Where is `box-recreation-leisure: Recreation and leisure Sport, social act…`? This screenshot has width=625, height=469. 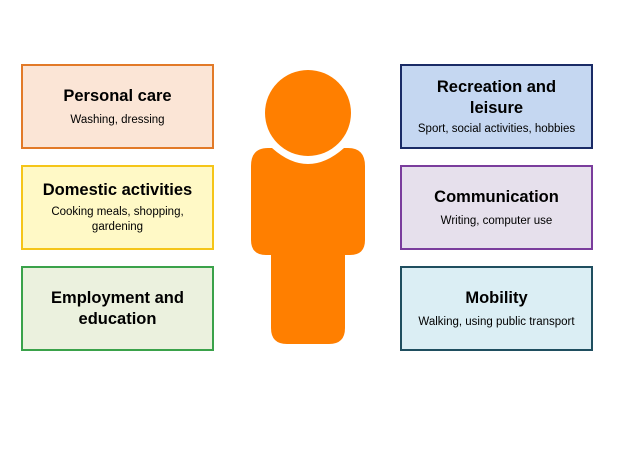 box-recreation-leisure: Recreation and leisure Sport, social act… is located at coordinates (496, 106).